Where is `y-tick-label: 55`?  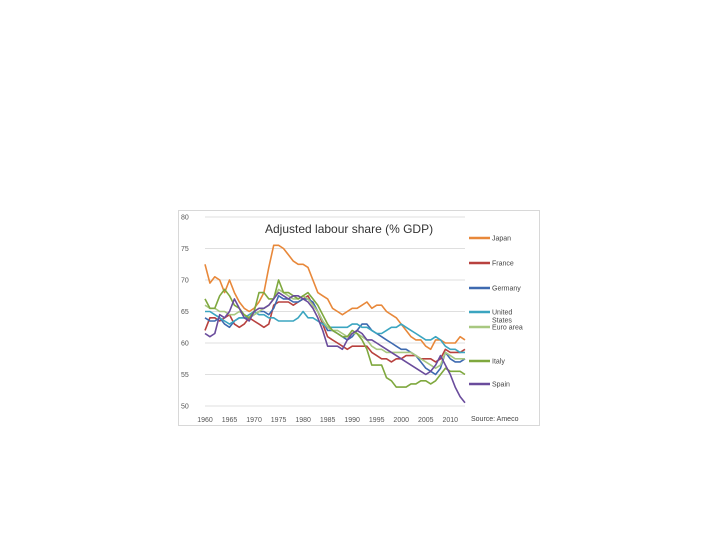
y-tick-label: 55 is located at coordinates (185, 375).